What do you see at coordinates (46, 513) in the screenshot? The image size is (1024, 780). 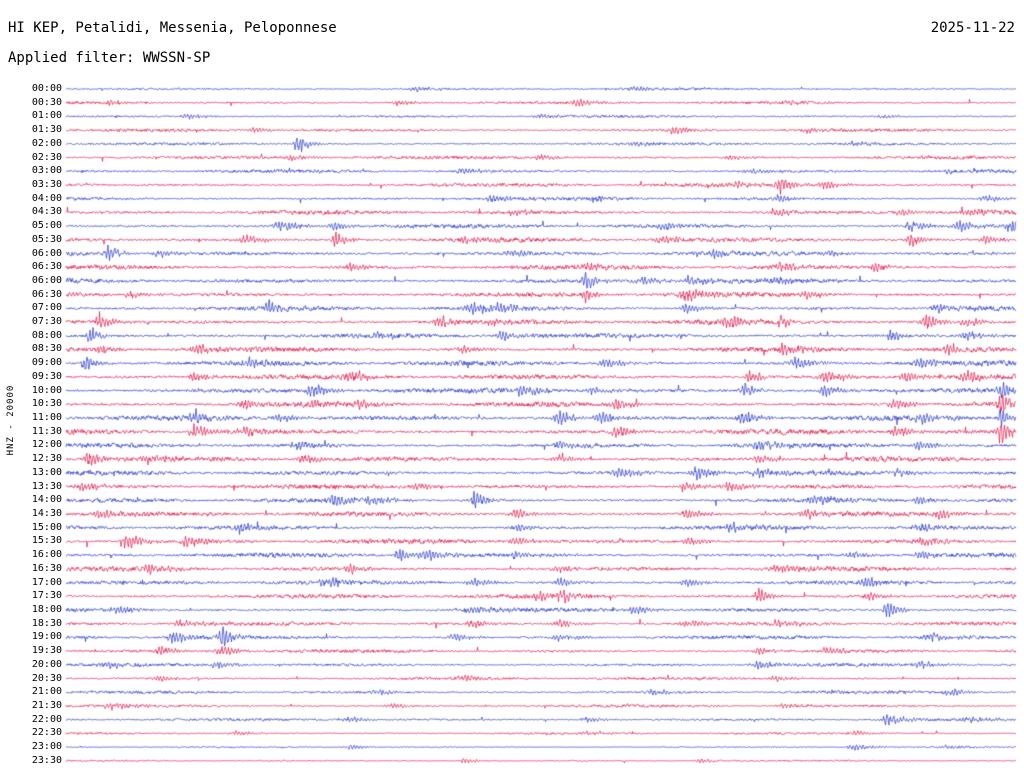 I see `time-label: 14:30` at bounding box center [46, 513].